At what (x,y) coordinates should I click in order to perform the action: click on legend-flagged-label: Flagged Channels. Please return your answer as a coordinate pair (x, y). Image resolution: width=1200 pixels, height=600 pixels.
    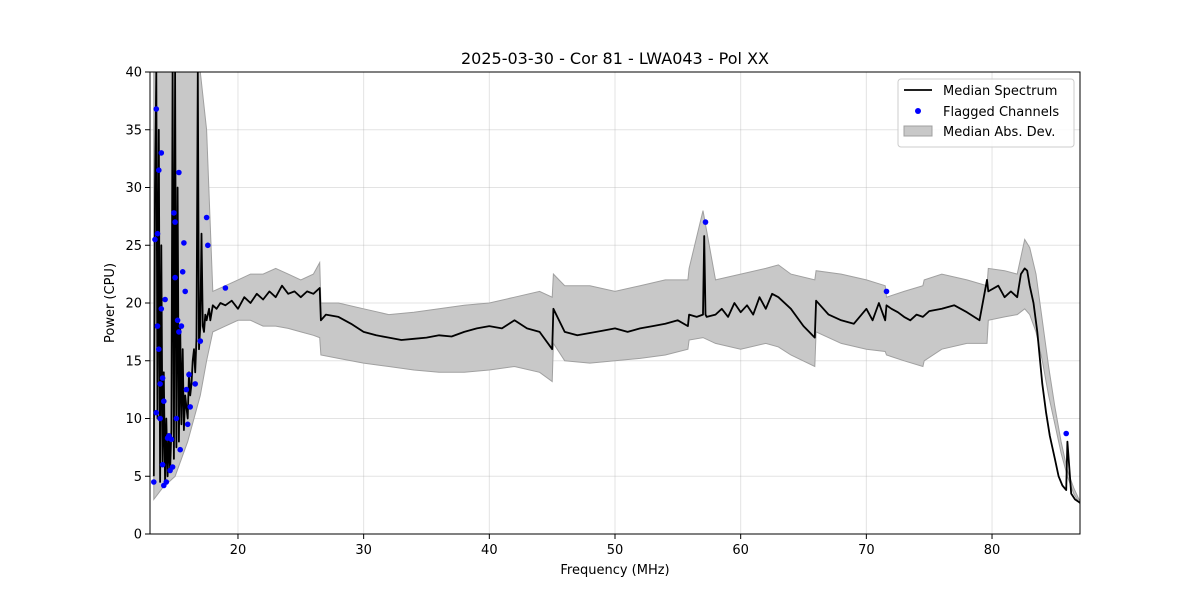
    Looking at the image, I should click on (1001, 112).